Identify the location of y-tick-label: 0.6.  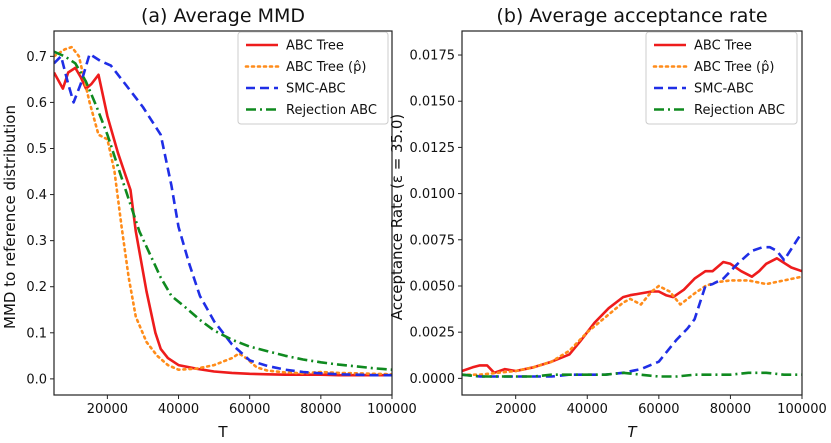
(36, 103).